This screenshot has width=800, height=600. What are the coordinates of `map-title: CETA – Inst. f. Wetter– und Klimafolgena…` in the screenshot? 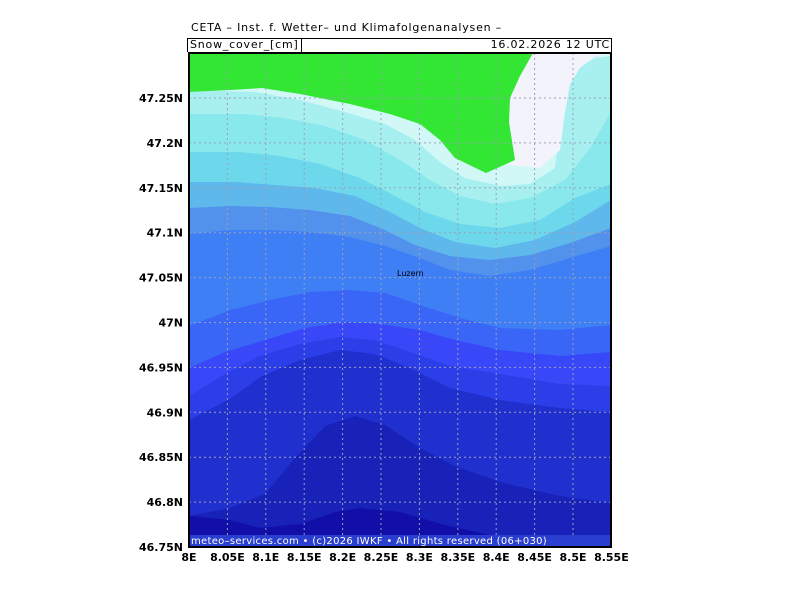 It's located at (347, 27).